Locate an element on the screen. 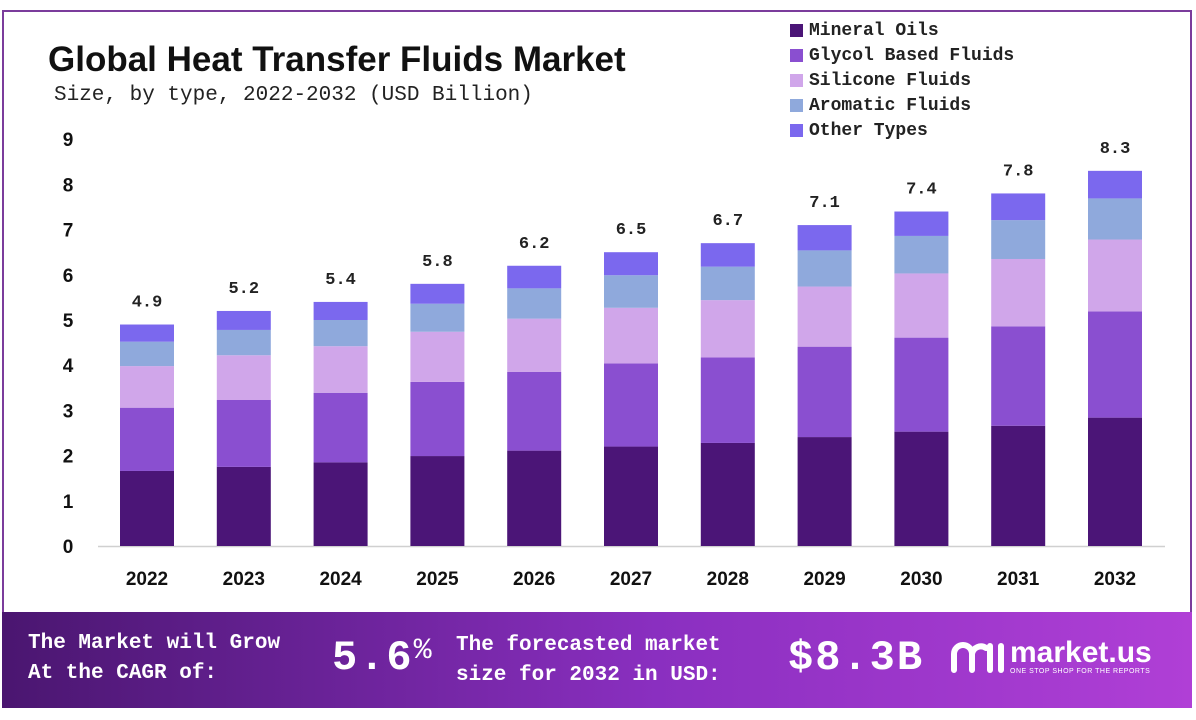 This screenshot has height=720, width=1196. x-tick-label: 2025 is located at coordinates (437, 579).